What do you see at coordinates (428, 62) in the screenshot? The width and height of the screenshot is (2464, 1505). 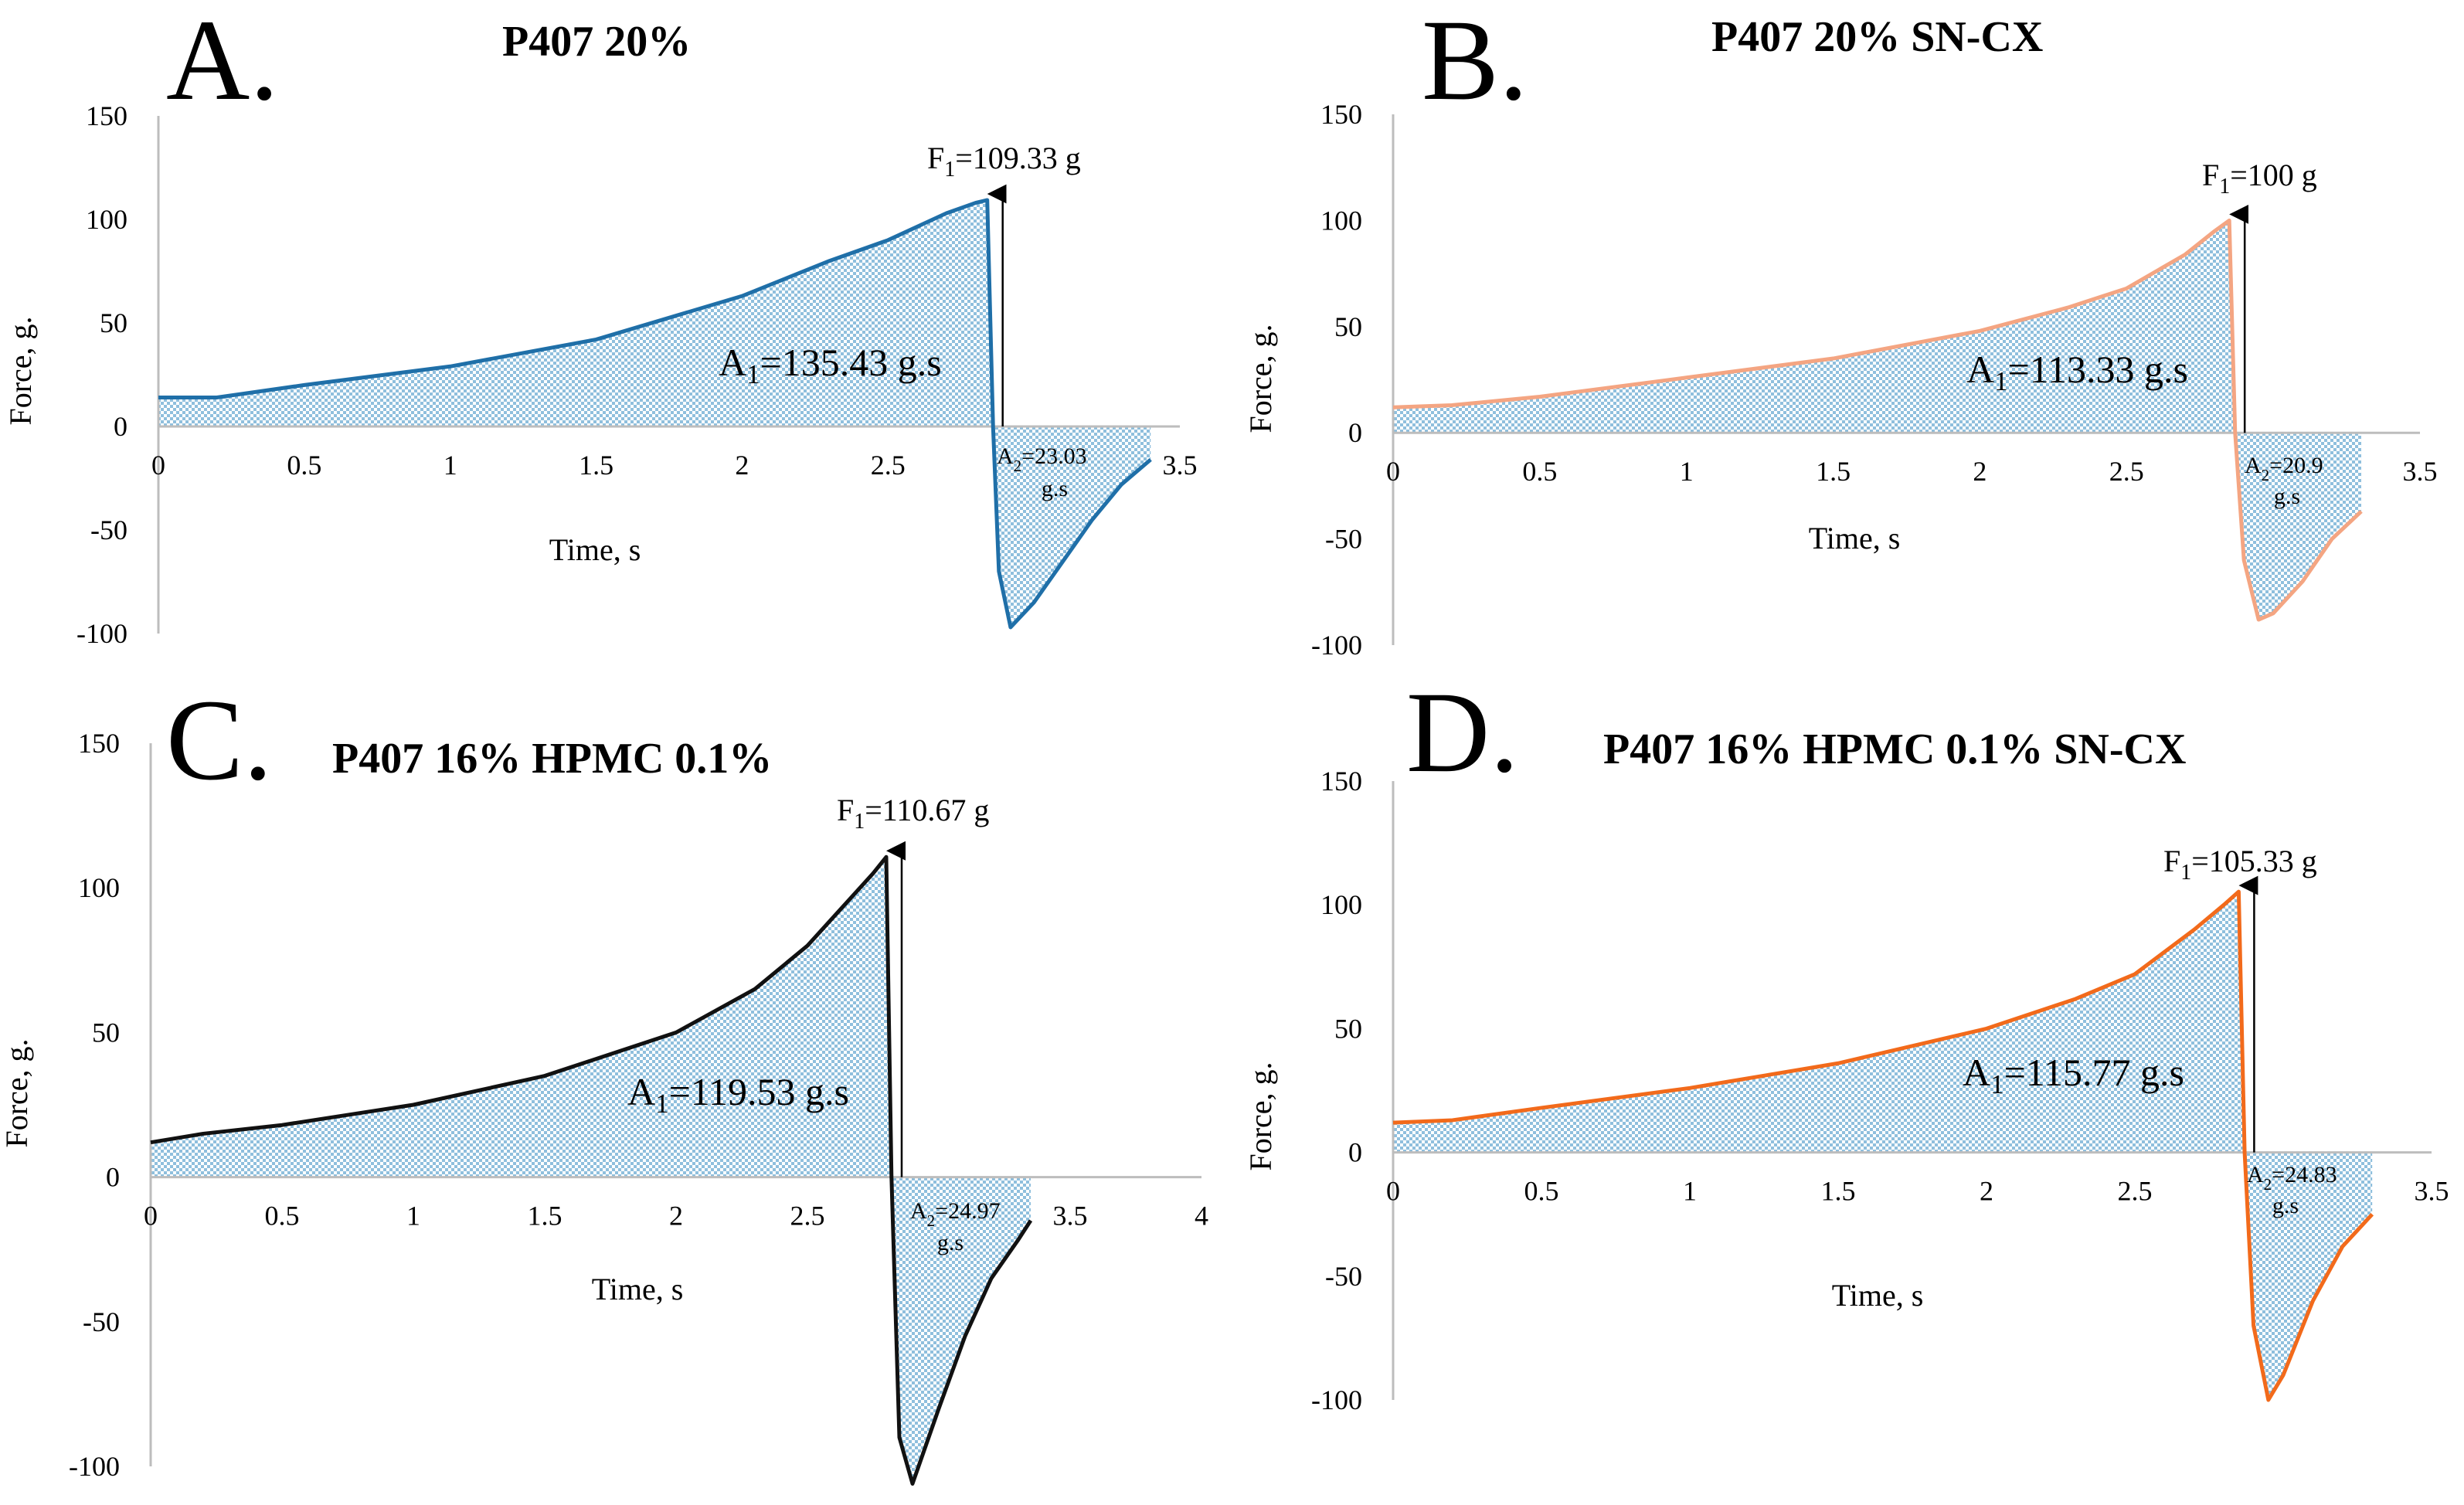 I see `panel-a: A. P407 20%` at bounding box center [428, 62].